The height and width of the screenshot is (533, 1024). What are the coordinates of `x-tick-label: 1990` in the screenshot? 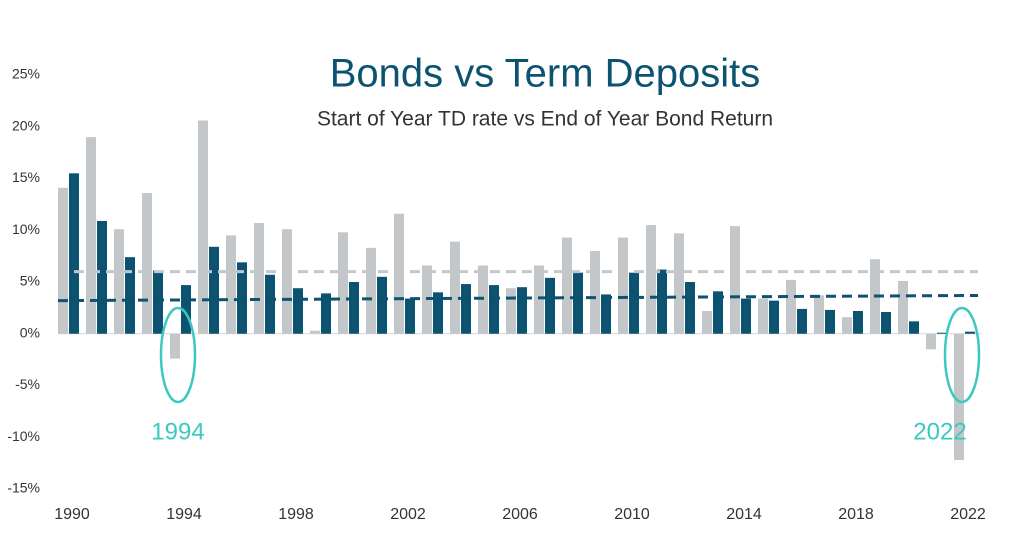 It's located at (72, 514).